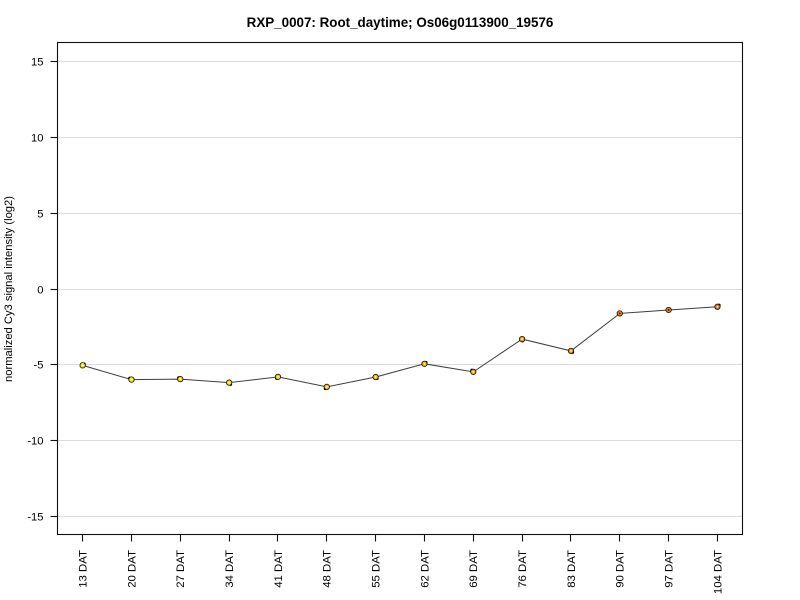 The height and width of the screenshot is (600, 800). Describe the element at coordinates (39, 366) in the screenshot. I see `svg-text: -5` at that location.